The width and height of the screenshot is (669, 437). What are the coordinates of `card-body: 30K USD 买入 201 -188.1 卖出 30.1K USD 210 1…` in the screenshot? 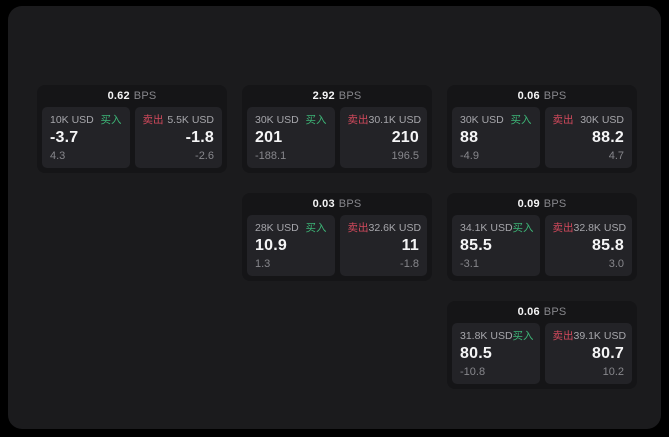 It's located at (337, 140).